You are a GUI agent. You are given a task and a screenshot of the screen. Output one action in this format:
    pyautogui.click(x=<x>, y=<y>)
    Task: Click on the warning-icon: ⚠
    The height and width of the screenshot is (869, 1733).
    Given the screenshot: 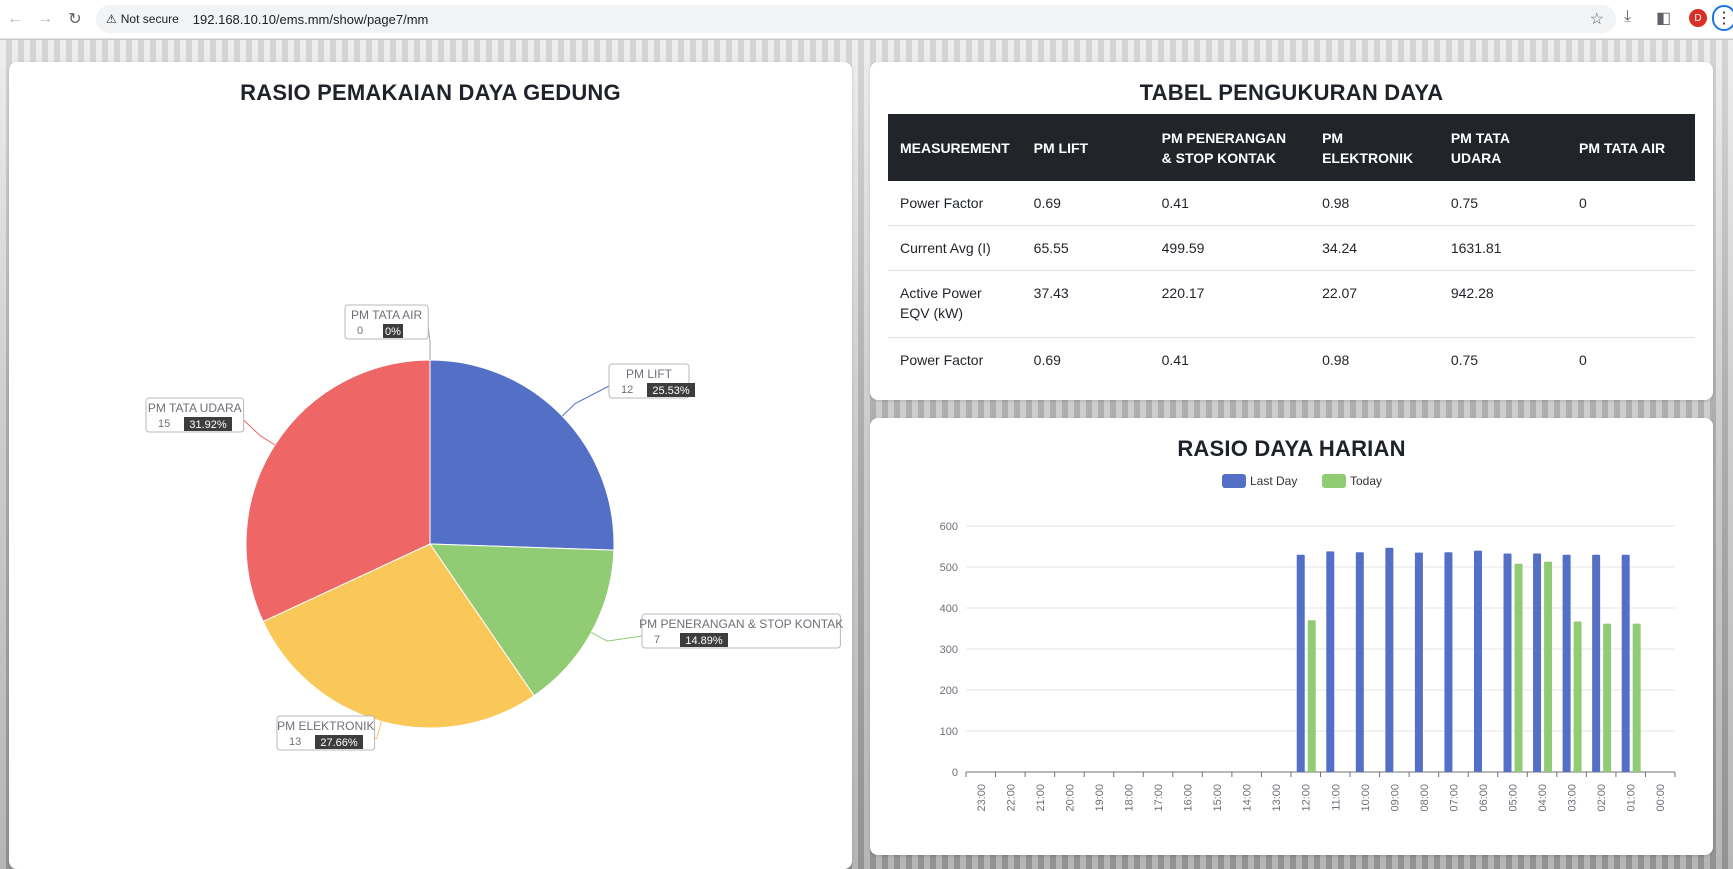 What is the action you would take?
    pyautogui.click(x=111, y=19)
    